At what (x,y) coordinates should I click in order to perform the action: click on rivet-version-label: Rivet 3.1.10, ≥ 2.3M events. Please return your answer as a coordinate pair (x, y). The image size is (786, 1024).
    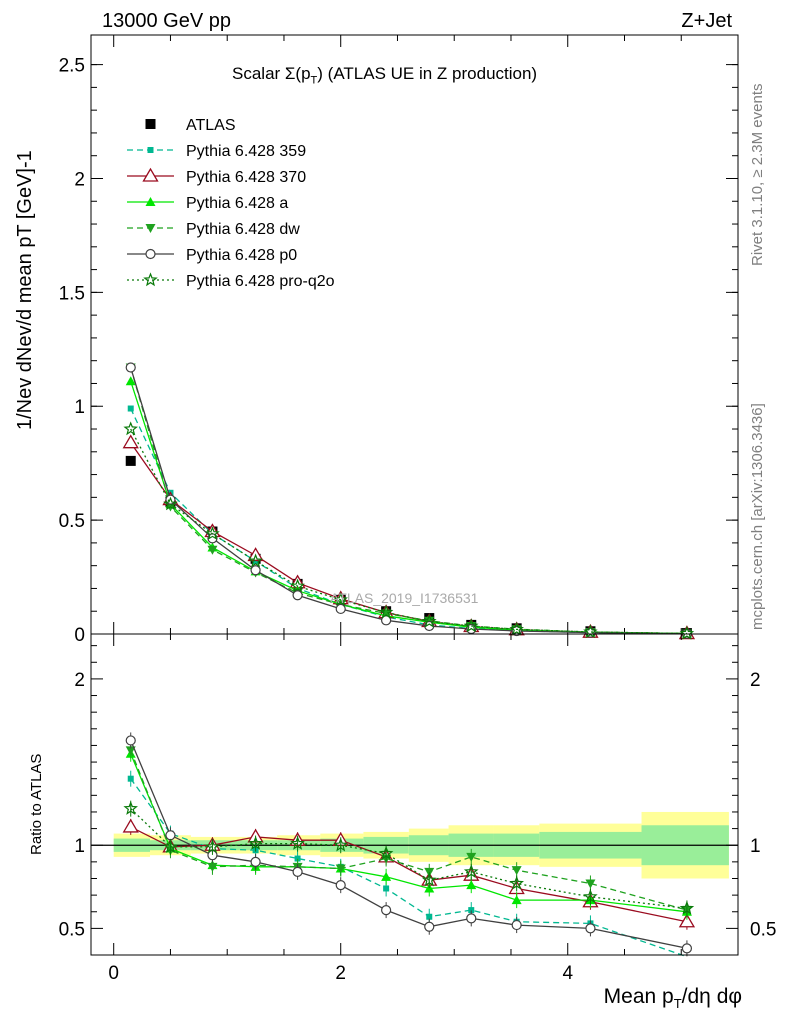
    Looking at the image, I should click on (757, 175).